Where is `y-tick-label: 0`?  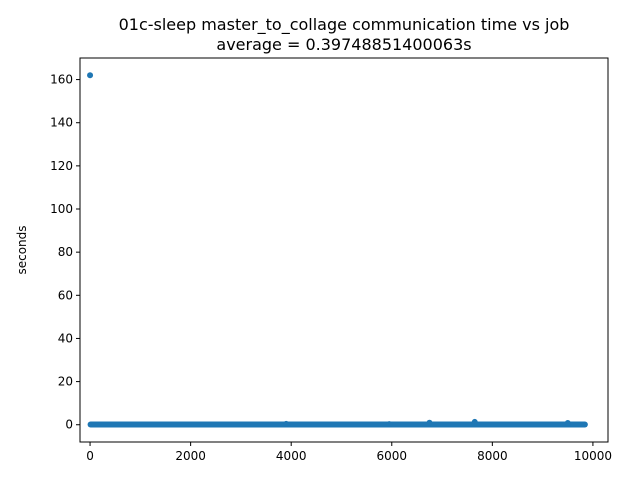 y-tick-label: 0 is located at coordinates (69, 425).